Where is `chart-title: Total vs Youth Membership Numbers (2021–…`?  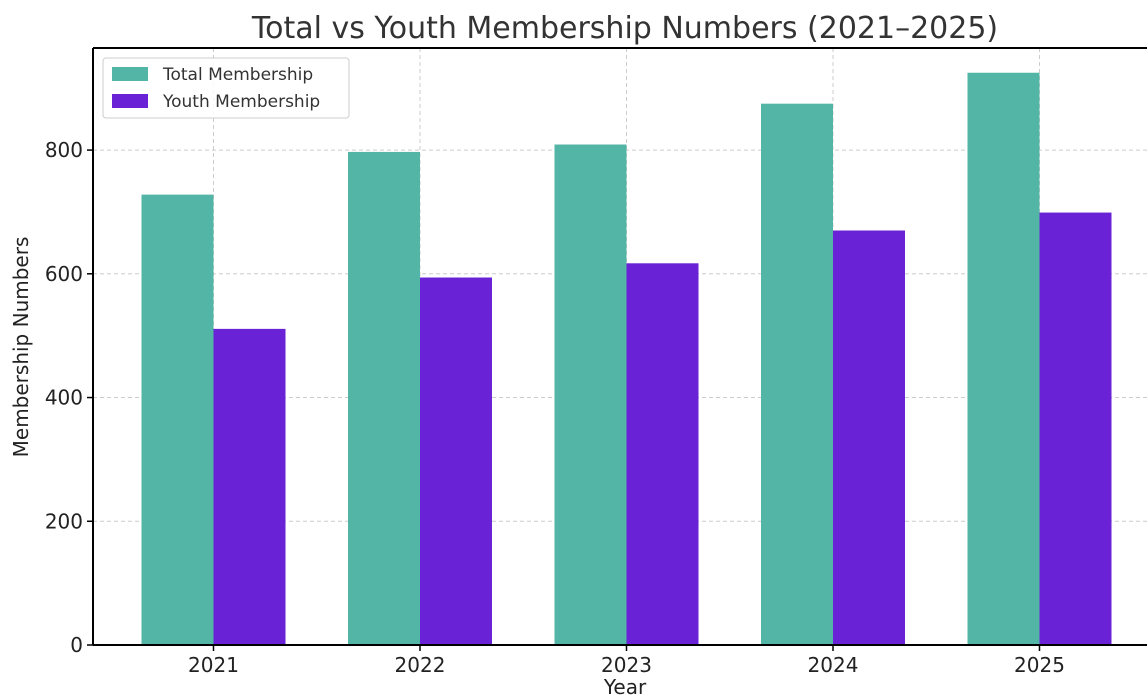 chart-title: Total vs Youth Membership Numbers (2021–… is located at coordinates (624, 28).